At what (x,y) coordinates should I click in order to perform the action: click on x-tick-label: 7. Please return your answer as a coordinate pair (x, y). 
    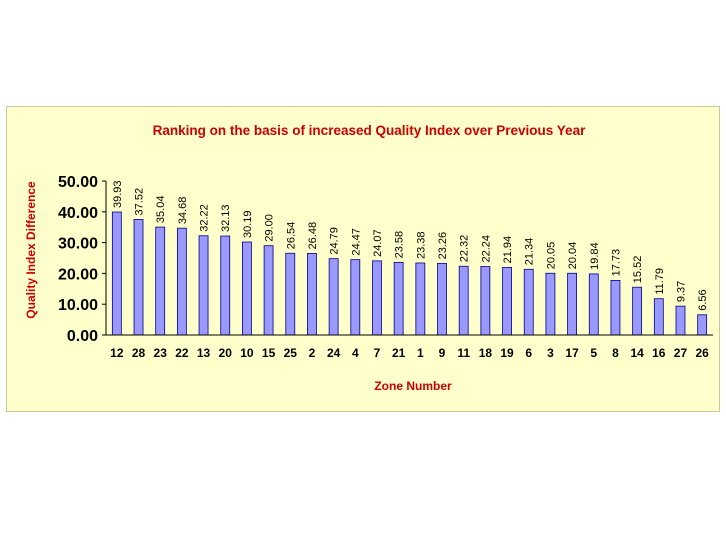
    Looking at the image, I should click on (377, 353).